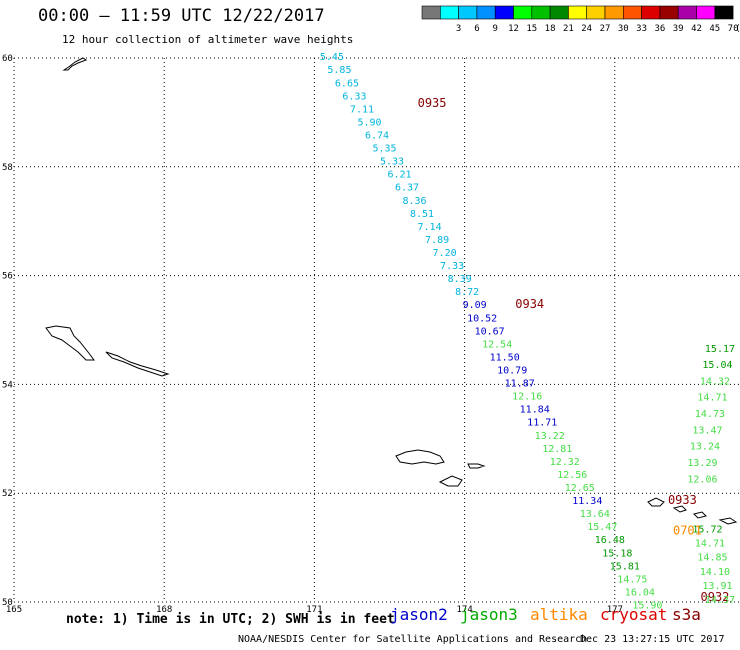 Image resolution: width=740 pixels, height=650 pixels. I want to click on pass-time-label: 0932, so click(715, 597).